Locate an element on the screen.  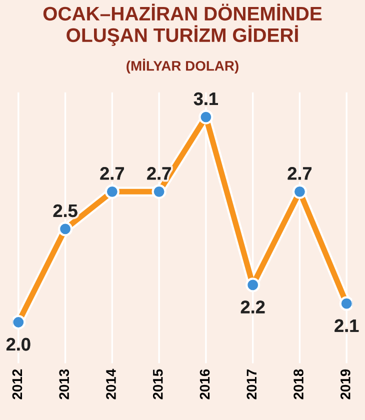
chart-subtitle: (MİLYAR DOLAR) is located at coordinates (182, 66).